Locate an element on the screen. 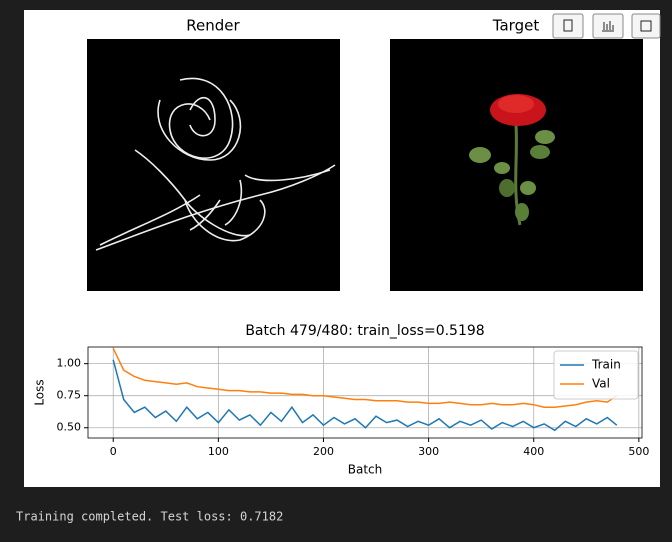 The width and height of the screenshot is (672, 542). copy-button is located at coordinates (568, 26).